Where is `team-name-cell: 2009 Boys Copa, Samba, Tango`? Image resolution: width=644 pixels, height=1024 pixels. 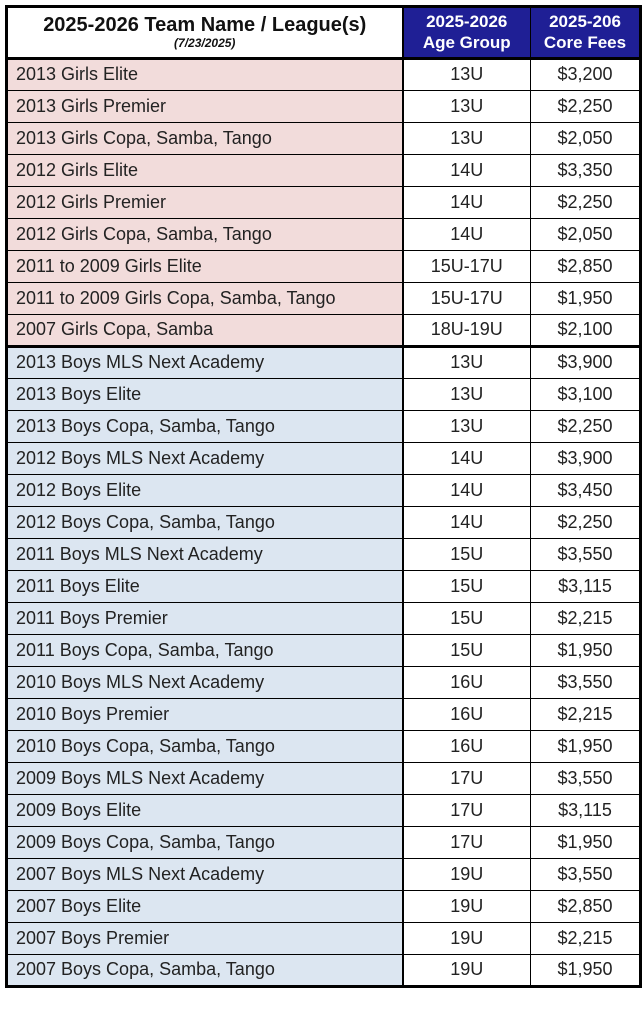
team-name-cell: 2009 Boys Copa, Samba, Tango is located at coordinates (205, 842).